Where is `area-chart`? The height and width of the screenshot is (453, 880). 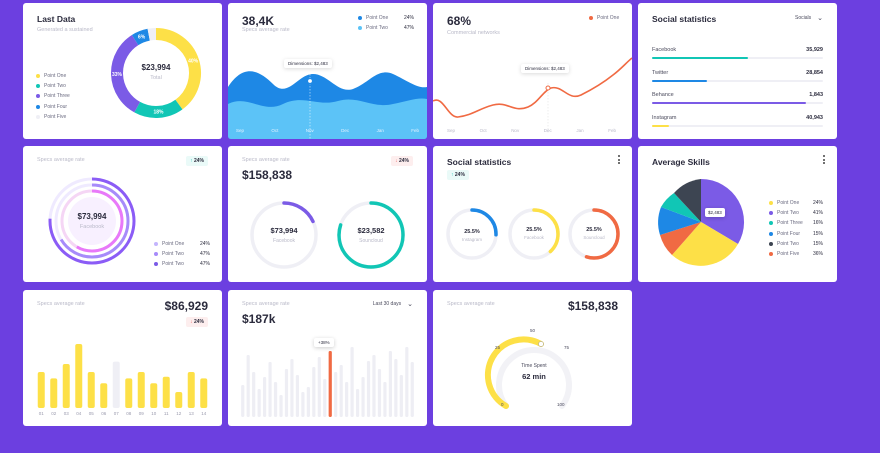
area-chart is located at coordinates (327, 99).